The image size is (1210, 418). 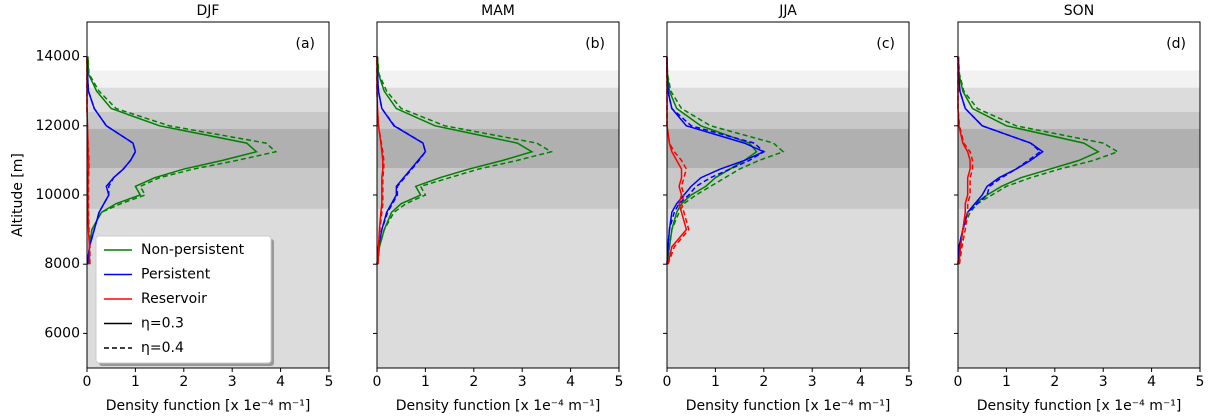 What do you see at coordinates (176, 275) in the screenshot?
I see `legend-label: Persistent` at bounding box center [176, 275].